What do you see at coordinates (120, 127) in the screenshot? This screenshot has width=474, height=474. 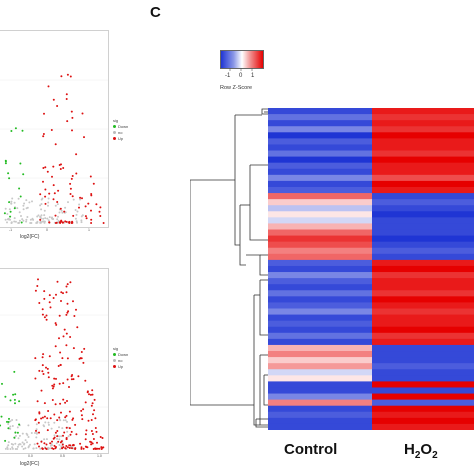 I see `legend-item-down: Down` at bounding box center [120, 127].